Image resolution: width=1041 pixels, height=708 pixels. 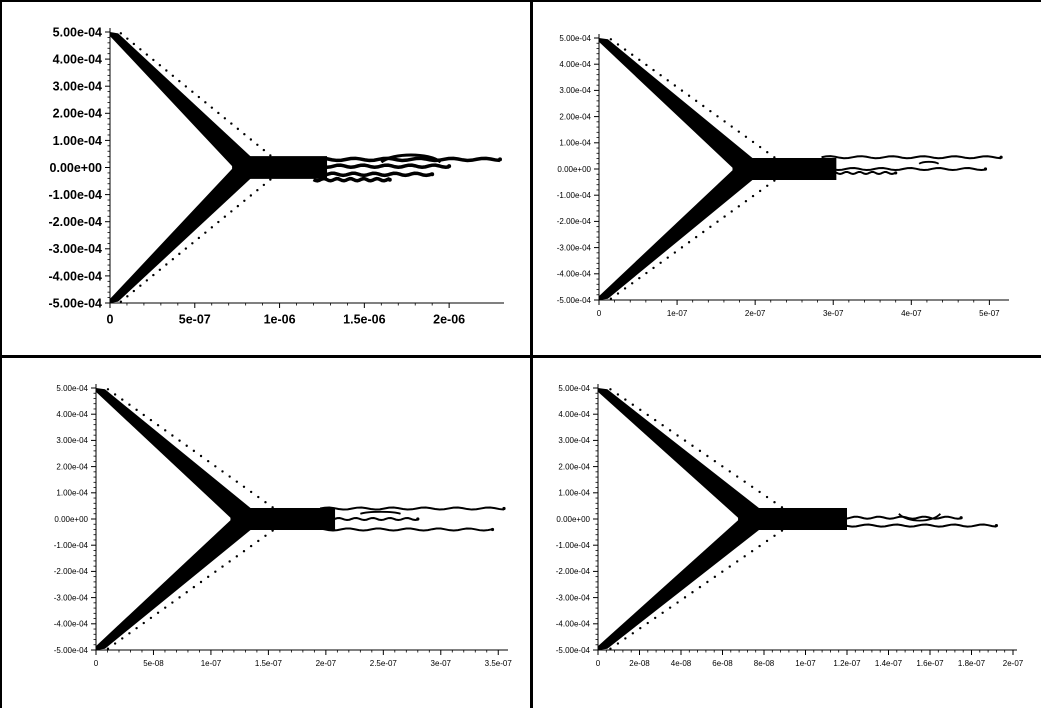 What do you see at coordinates (833, 313) in the screenshot?
I see `x-tick-label: 3e-07` at bounding box center [833, 313].